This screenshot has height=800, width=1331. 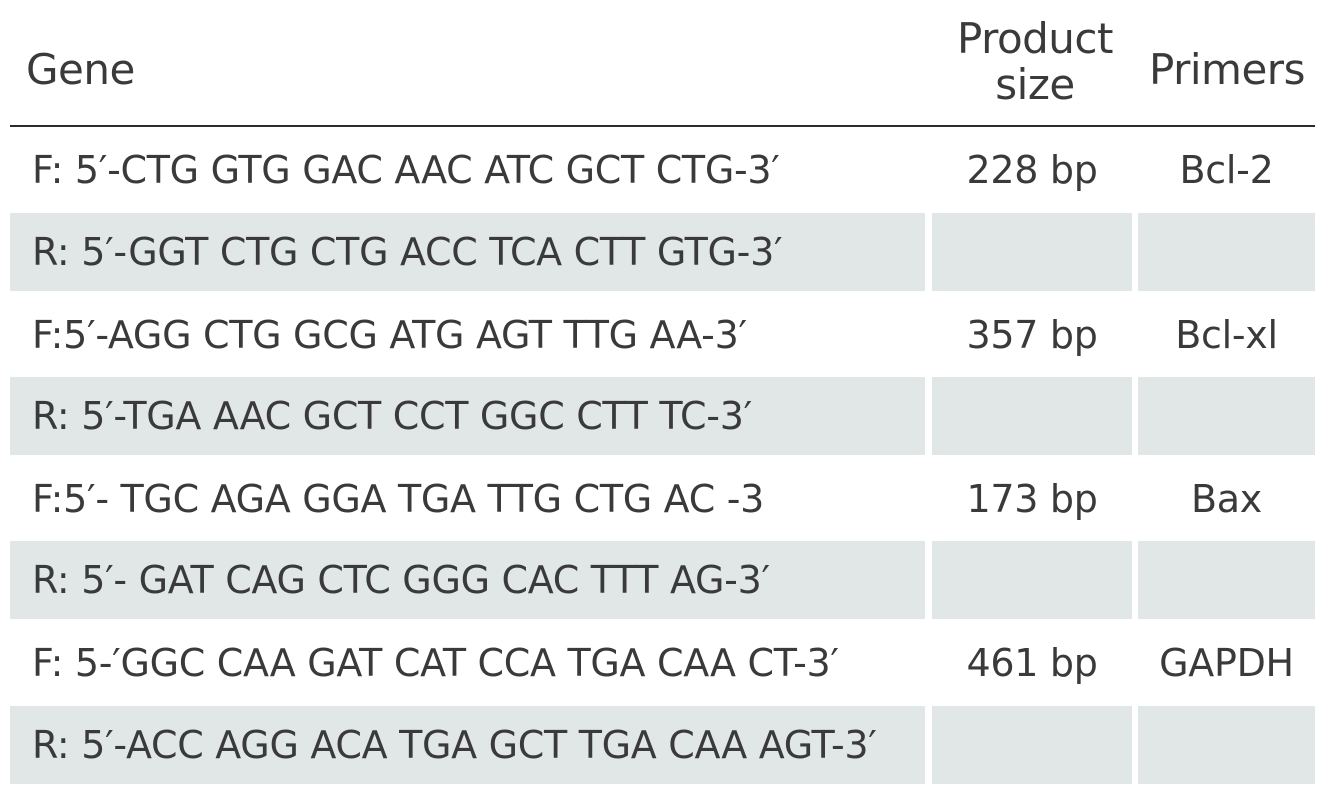 I want to click on table-row: R: 5′-GGT CTG CTG ACC TCA CTT GTG-3′, so click(x=662, y=252).